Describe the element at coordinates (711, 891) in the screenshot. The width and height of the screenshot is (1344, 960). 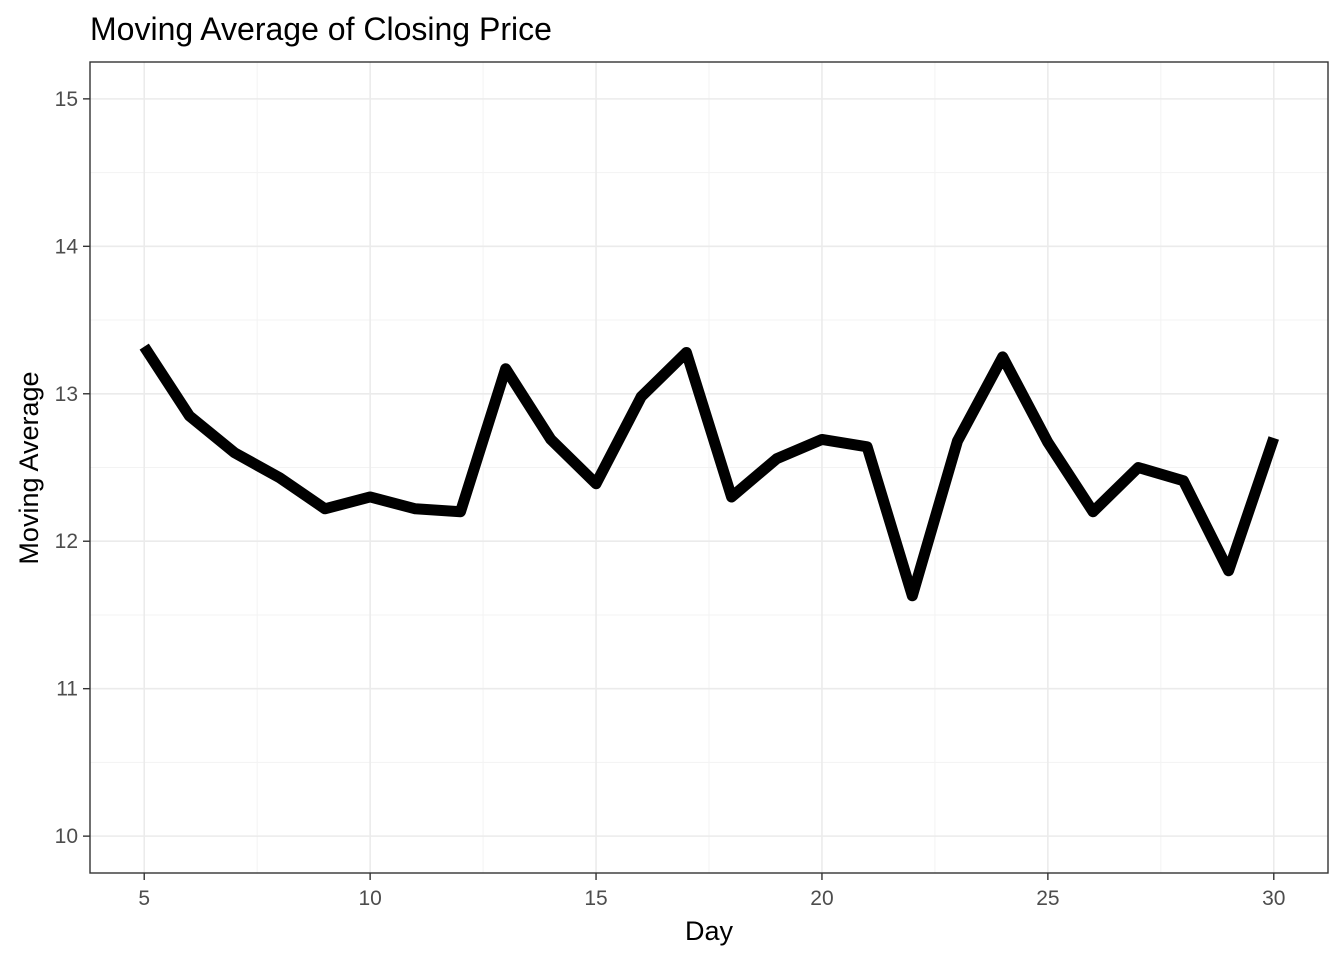
I see `x-axis: 5 10 15 20 25 30` at that location.